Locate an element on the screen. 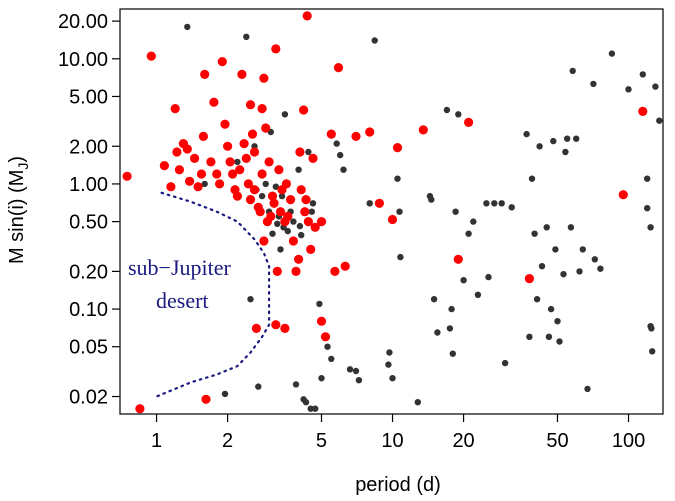 This screenshot has width=675, height=501. x-tick-label: 100 is located at coordinates (628, 441).